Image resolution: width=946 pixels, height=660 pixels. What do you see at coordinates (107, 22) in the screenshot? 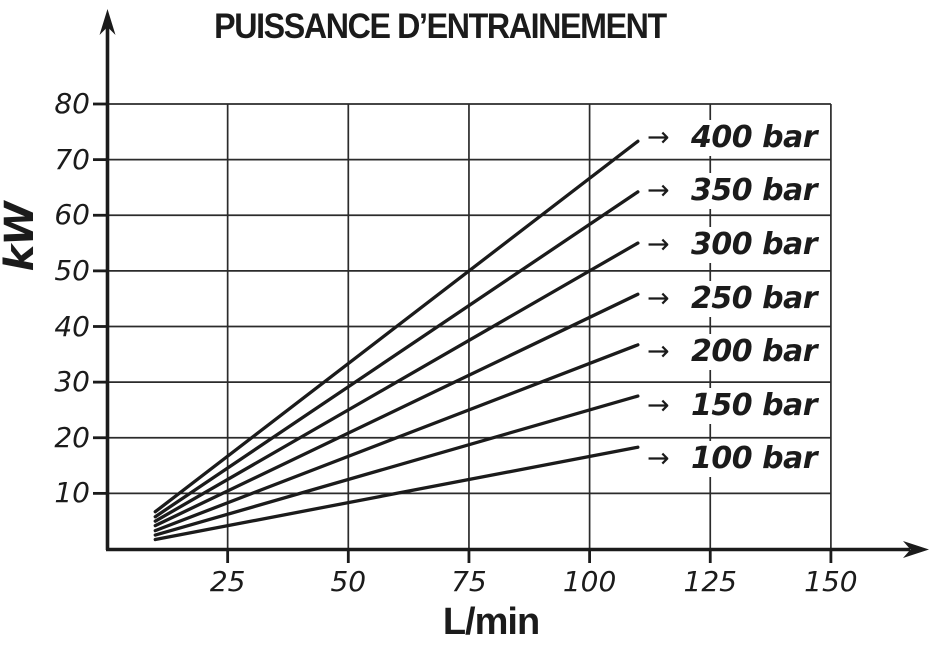
I see `y-axis-arrow-icon` at bounding box center [107, 22].